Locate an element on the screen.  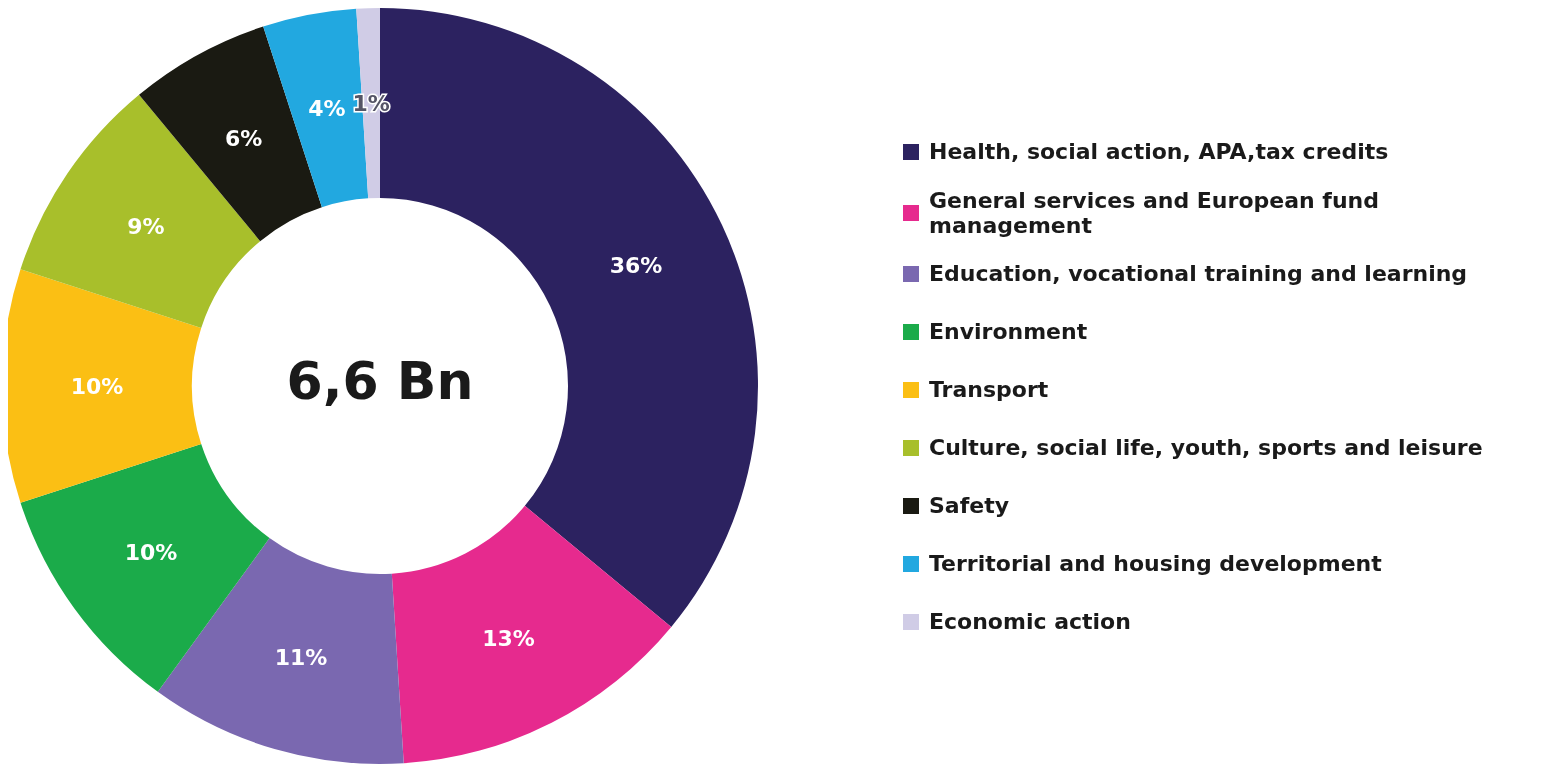
legend-label: Culture, social life, youth, sports and leisure is located at coordinates (1206, 447).